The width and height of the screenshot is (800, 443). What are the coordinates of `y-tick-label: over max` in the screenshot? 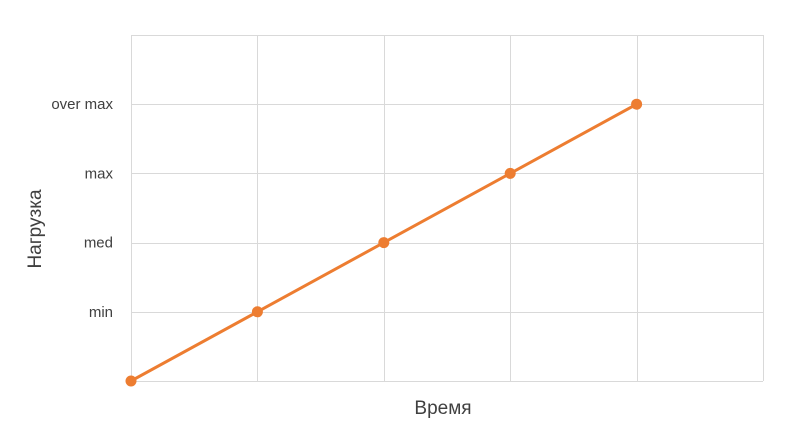 It's located at (82, 104).